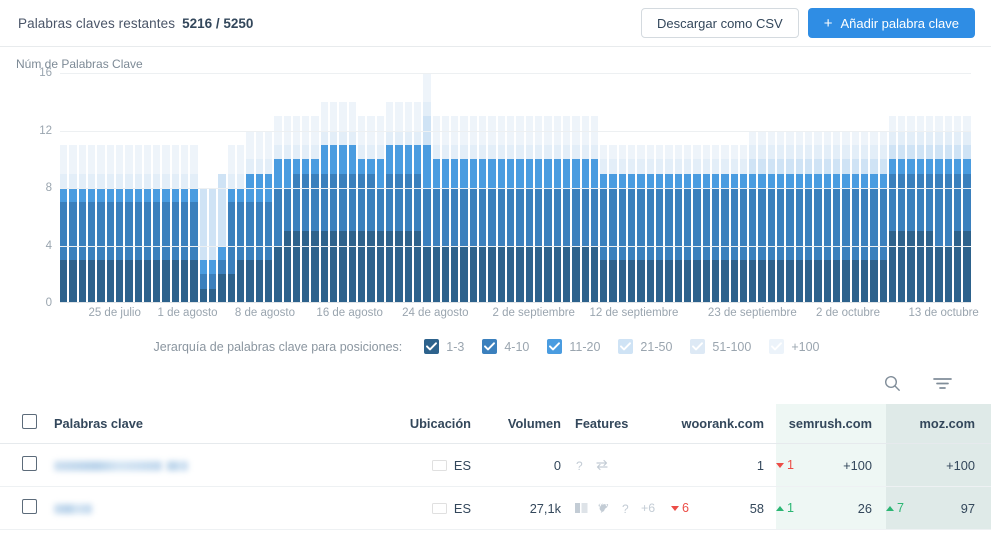 This screenshot has height=556, width=991. I want to click on search-icon, so click(892, 383).